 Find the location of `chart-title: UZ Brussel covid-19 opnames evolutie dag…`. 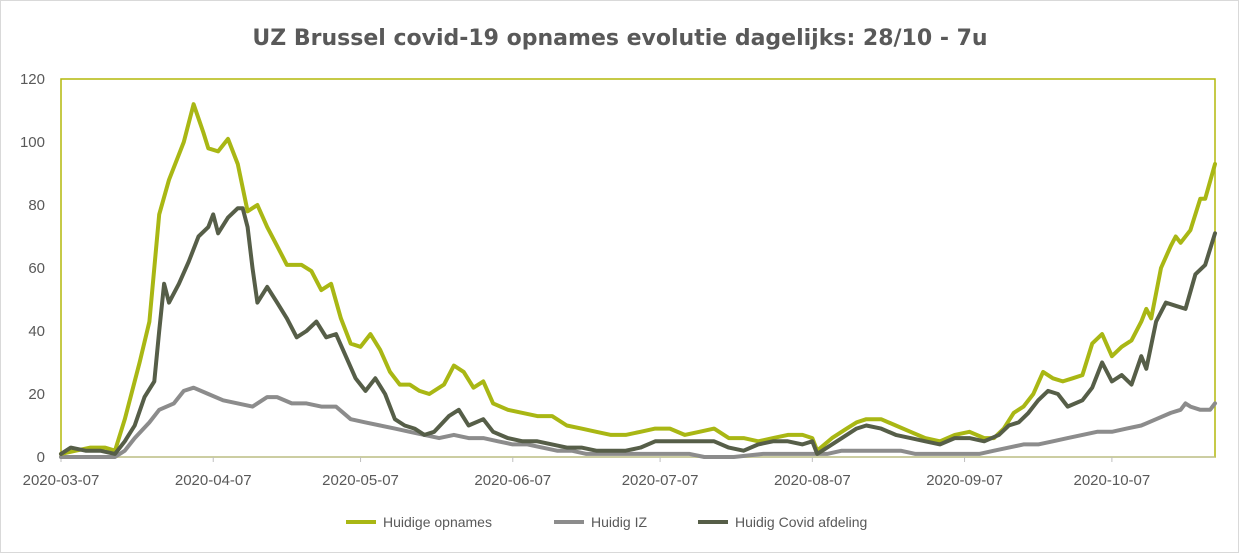

chart-title: UZ Brussel covid-19 opnames evolutie dag… is located at coordinates (619, 38).